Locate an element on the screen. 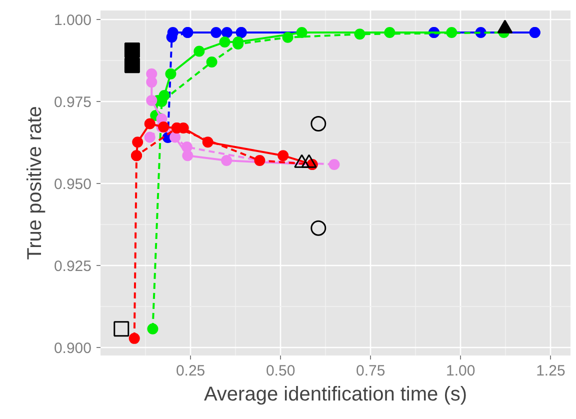 The width and height of the screenshot is (576, 419). y-axis-title: True positive rate is located at coordinates (35, 183).